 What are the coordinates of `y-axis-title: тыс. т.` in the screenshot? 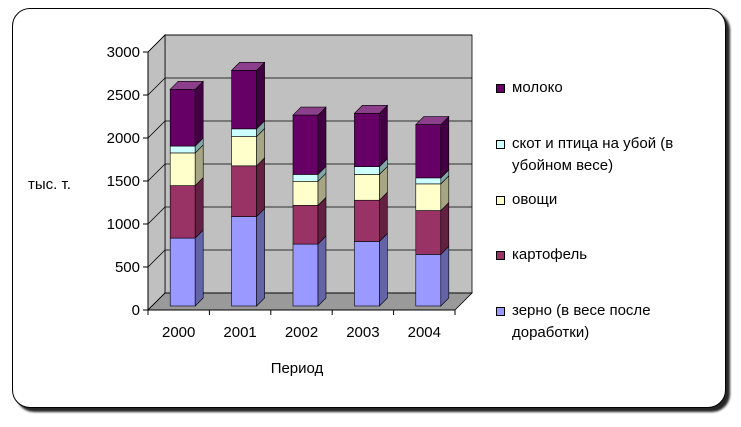 It's located at (49, 184).